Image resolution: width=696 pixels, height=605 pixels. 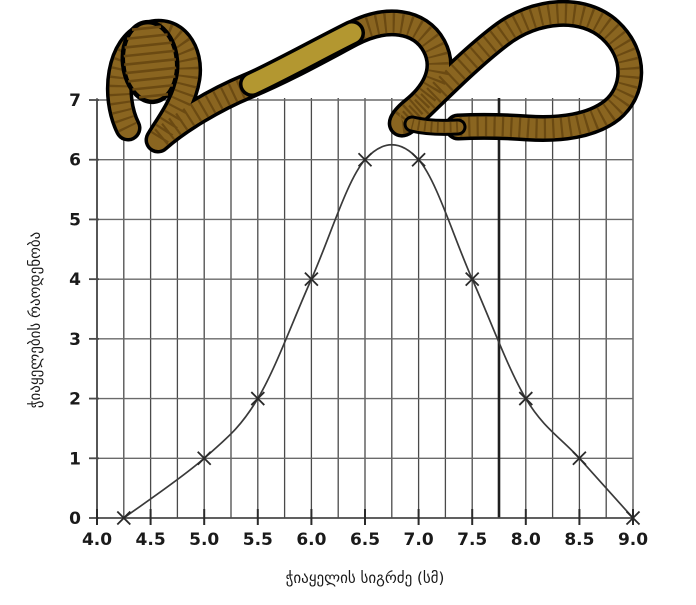 I want to click on x-tick-label: 5.5, so click(x=258, y=540).